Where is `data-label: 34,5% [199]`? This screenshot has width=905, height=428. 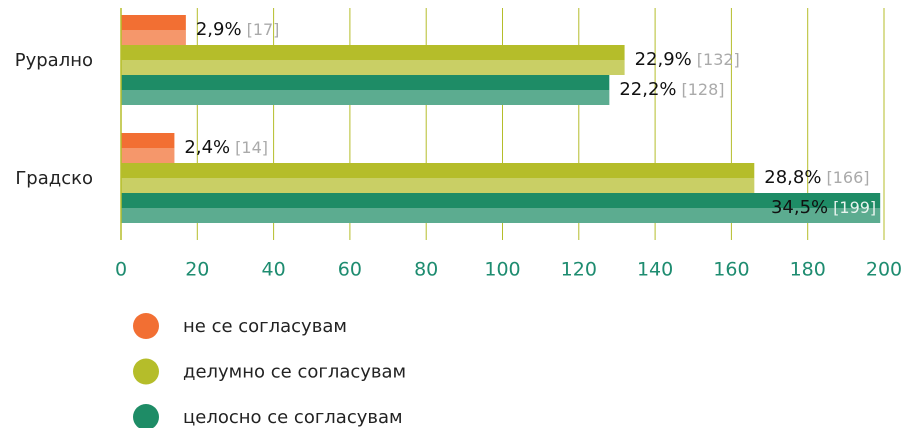
data-label: 34,5% [199] is located at coordinates (823, 207).